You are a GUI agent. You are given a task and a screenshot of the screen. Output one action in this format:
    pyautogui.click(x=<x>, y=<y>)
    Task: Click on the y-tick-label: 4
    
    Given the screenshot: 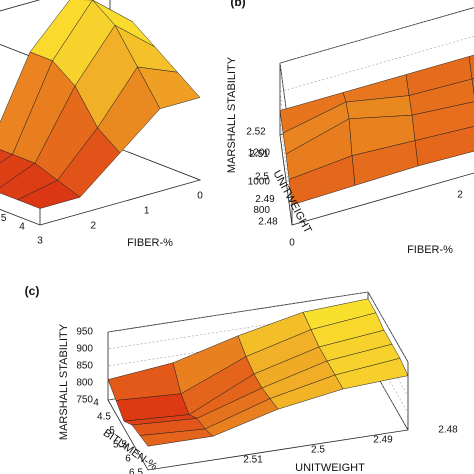 What is the action you would take?
    pyautogui.click(x=22, y=227)
    